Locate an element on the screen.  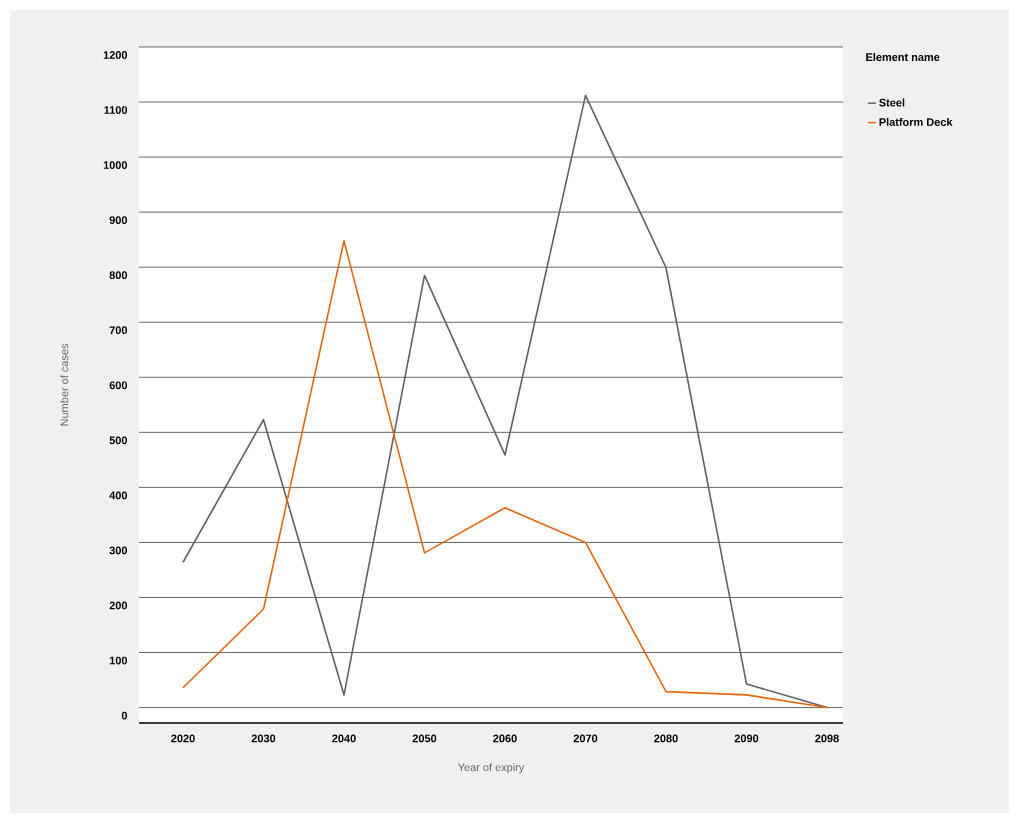
y-tick-label: 200 is located at coordinates (118, 605).